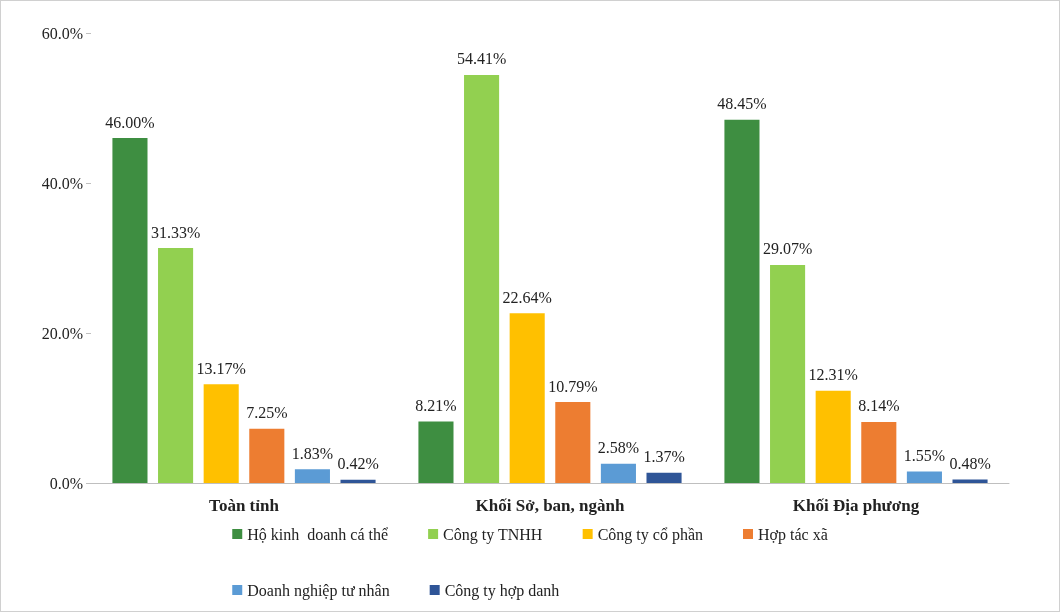  I want to click on y-tick-label: 0.0%, so click(66, 483).